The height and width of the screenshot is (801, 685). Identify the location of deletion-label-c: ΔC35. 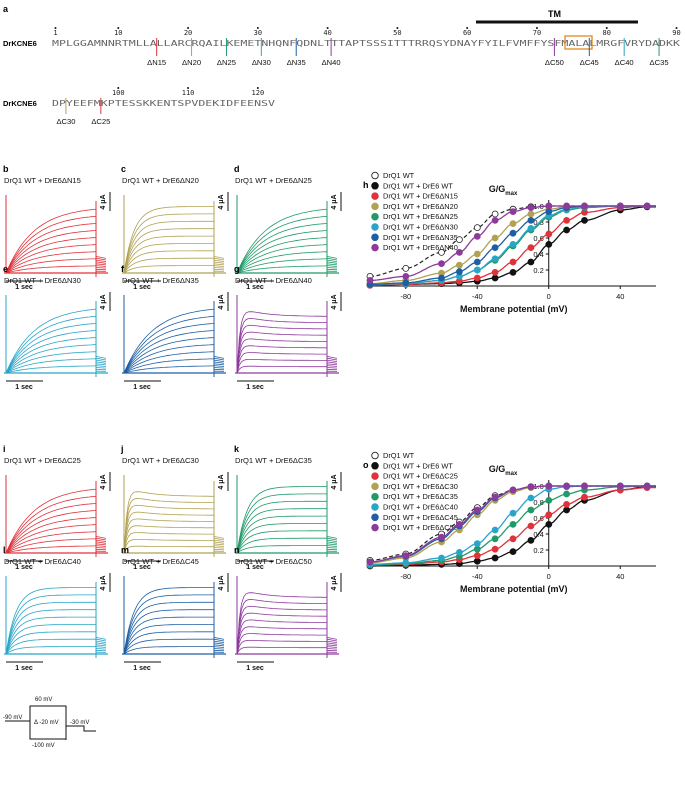
(659, 62).